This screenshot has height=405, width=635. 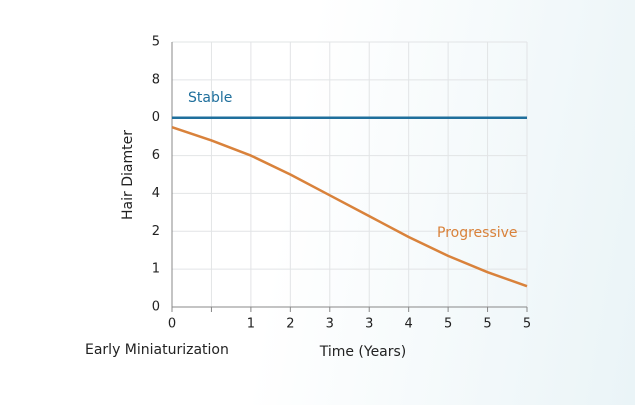 What do you see at coordinates (156, 231) in the screenshot?
I see `y-tick-label: 2` at bounding box center [156, 231].